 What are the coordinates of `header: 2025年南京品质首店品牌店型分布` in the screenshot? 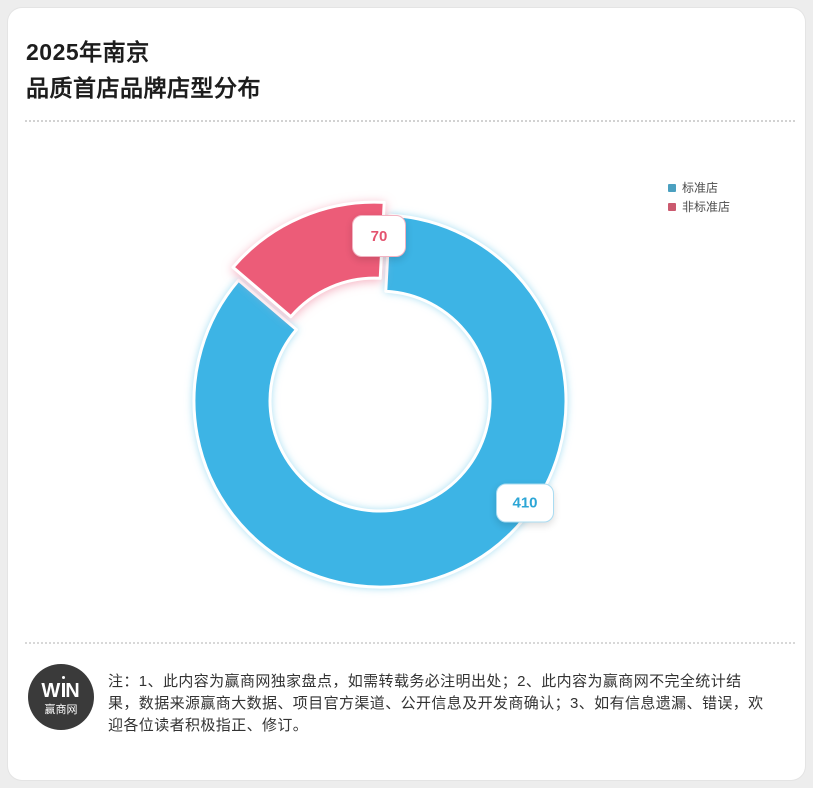 It's located at (406, 64).